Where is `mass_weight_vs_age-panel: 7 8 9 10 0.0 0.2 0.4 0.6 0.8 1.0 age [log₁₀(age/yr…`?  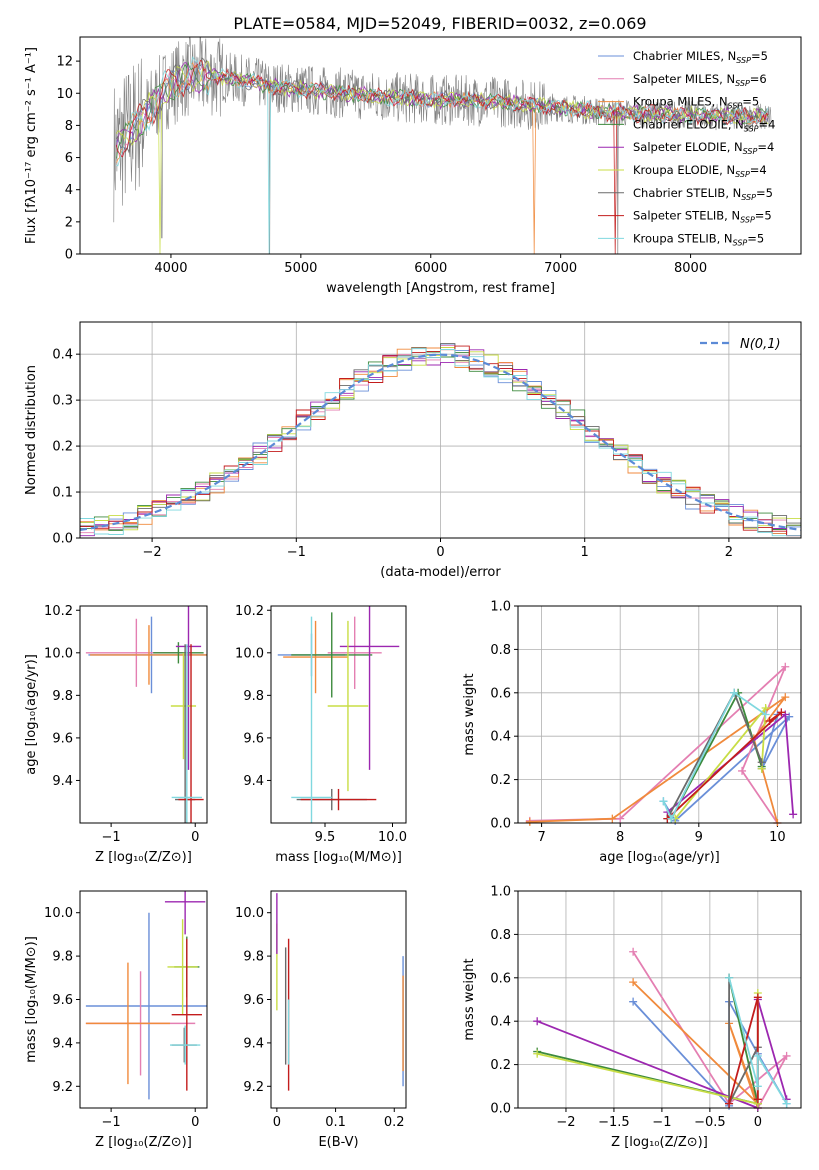 mass_weight_vs_age-panel: 7 8 9 10 0.0 0.2 0.4 0.6 0.8 1.0 age [log₁₀(age/yr… is located at coordinates (632, 732).